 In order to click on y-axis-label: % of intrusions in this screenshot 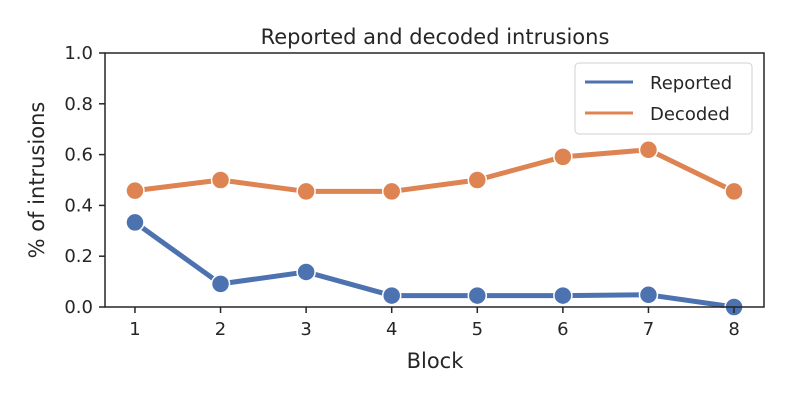, I will do `click(37, 180)`.